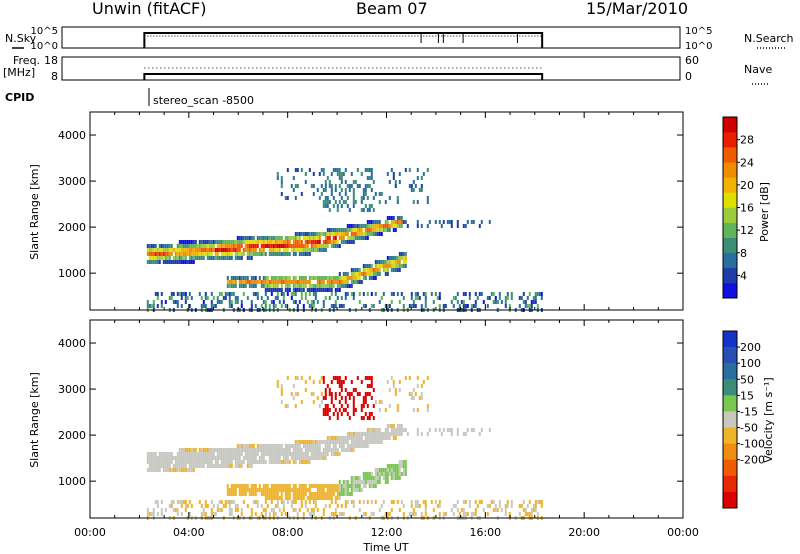 This screenshot has width=800, height=554. What do you see at coordinates (584, 532) in the screenshot?
I see `time-tick-label: 20:00` at bounding box center [584, 532].